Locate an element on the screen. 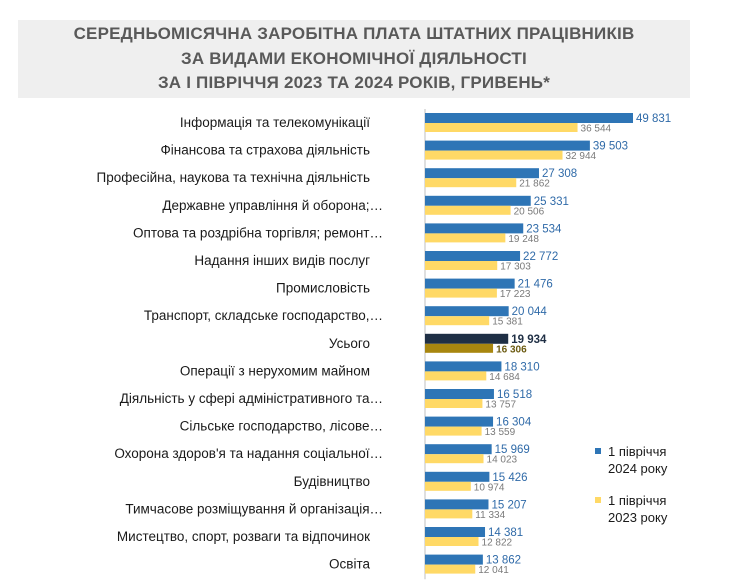 The image size is (744, 584). value-label-2024: 21 476 is located at coordinates (535, 285).